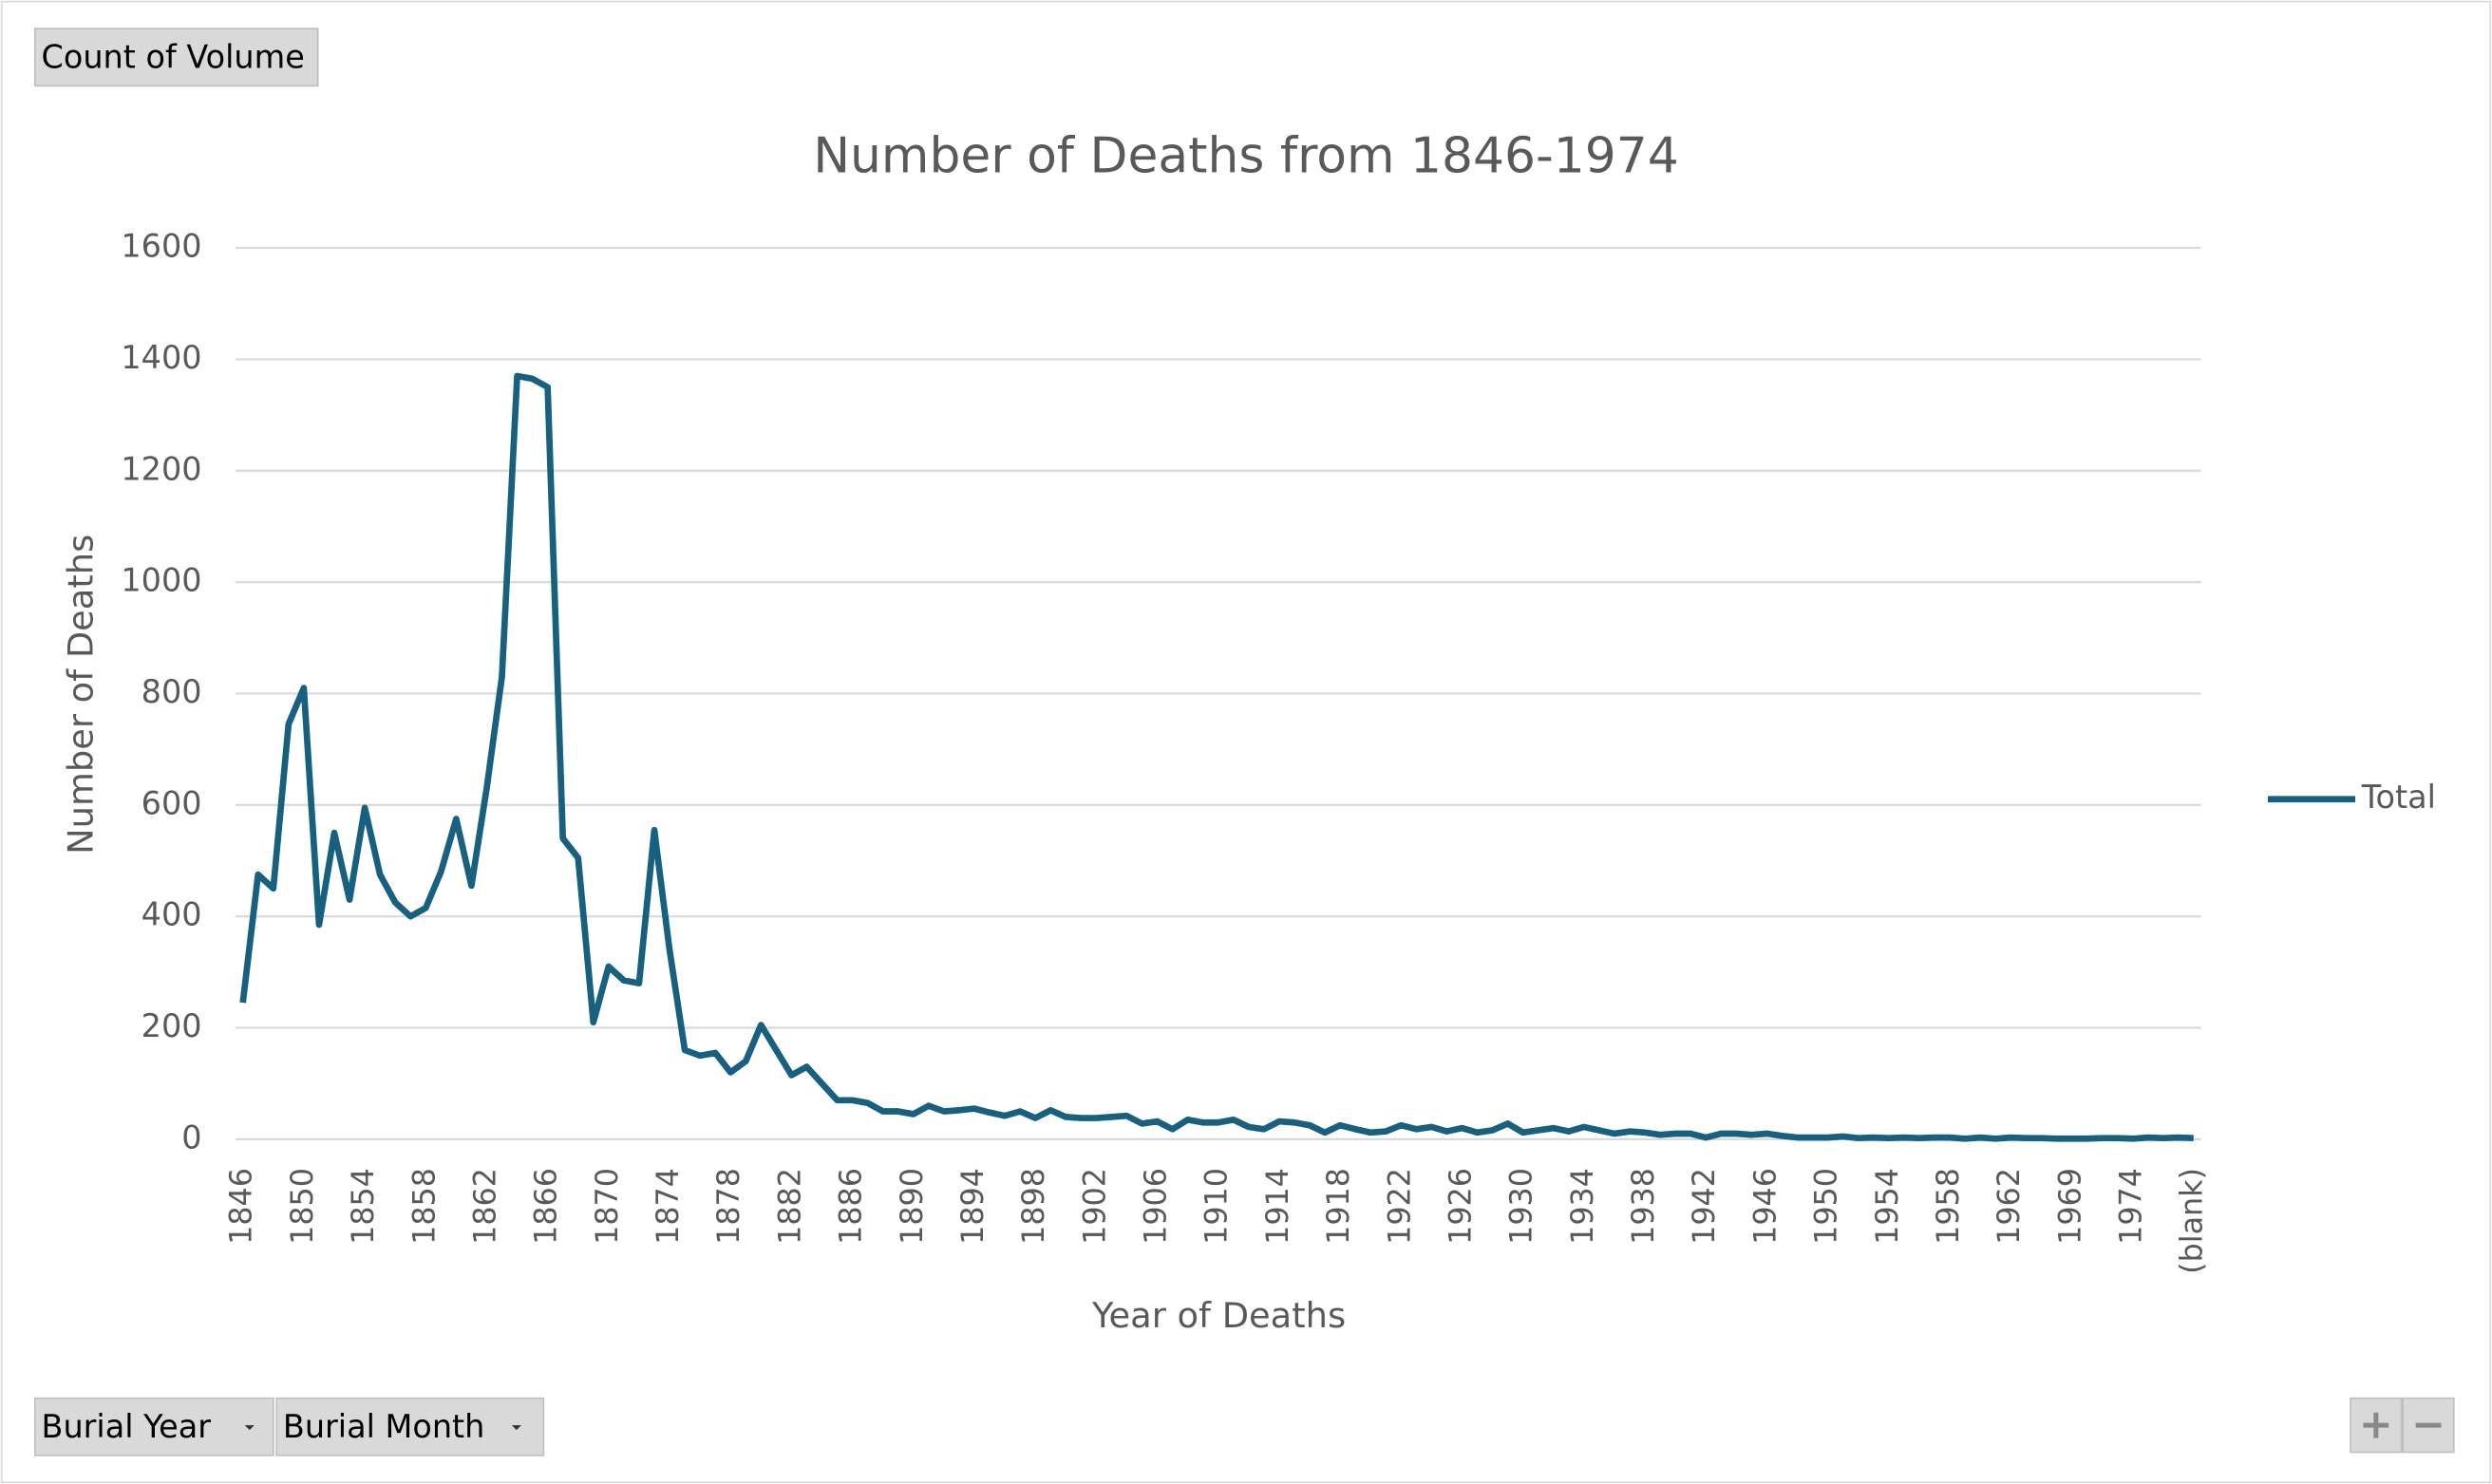  What do you see at coordinates (2131, 1206) in the screenshot?
I see `x-tick-label: 1974` at bounding box center [2131, 1206].